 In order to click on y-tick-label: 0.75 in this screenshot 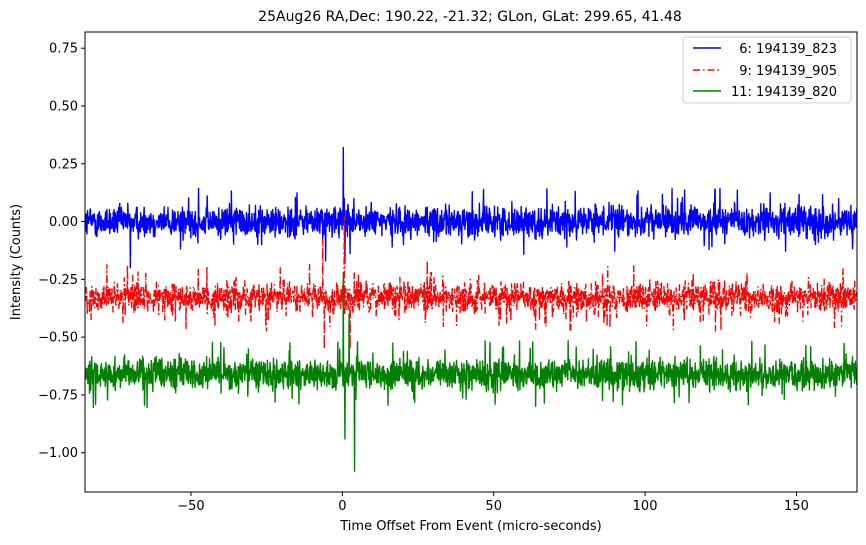, I will do `click(63, 49)`.